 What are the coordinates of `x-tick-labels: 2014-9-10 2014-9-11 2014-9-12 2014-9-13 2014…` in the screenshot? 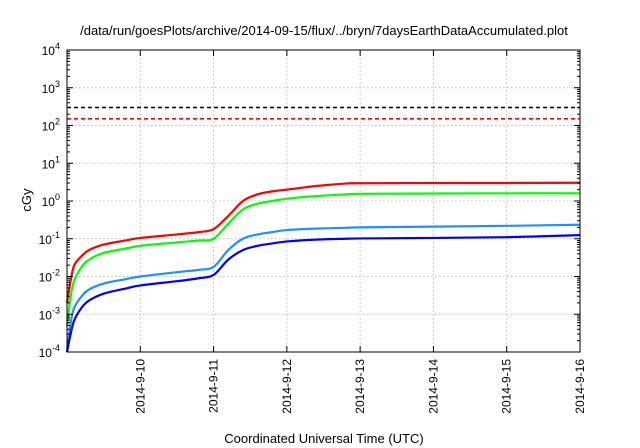 It's located at (360, 386).